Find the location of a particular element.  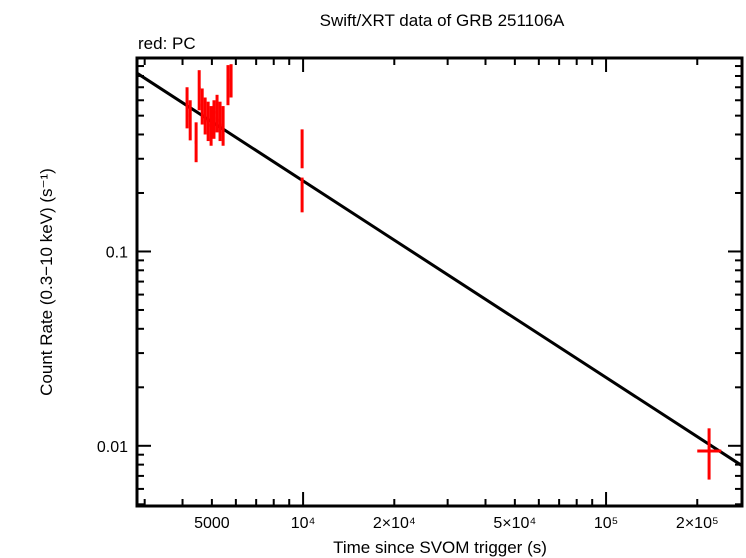

x-tick-label: 2×10⁴ is located at coordinates (394, 523).